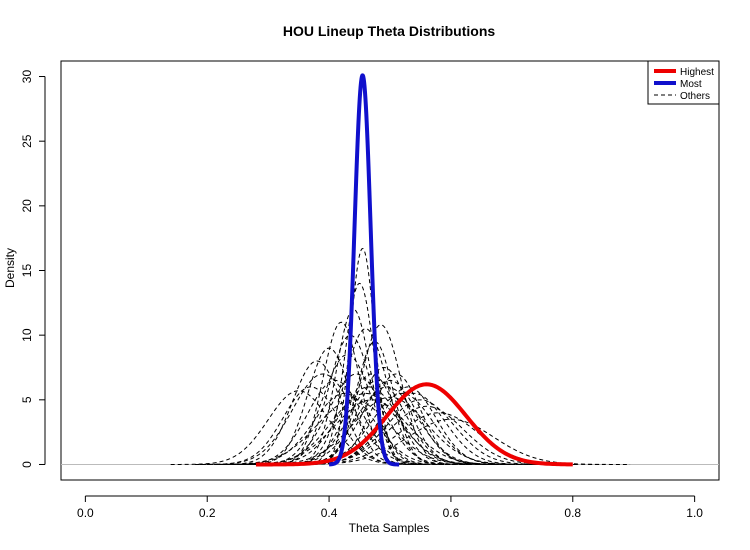  I want to click on chart-title: HOU Lineup Theta Distributions, so click(389, 31).